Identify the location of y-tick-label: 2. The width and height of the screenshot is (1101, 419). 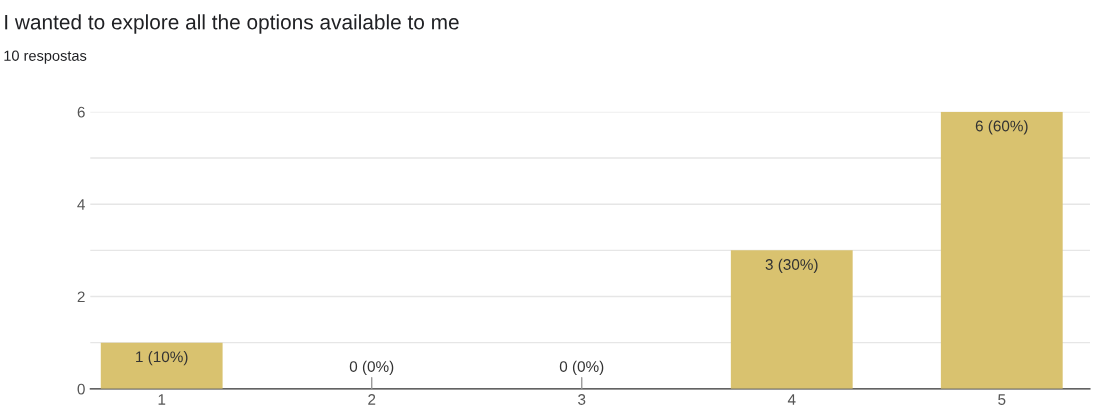
(81, 297).